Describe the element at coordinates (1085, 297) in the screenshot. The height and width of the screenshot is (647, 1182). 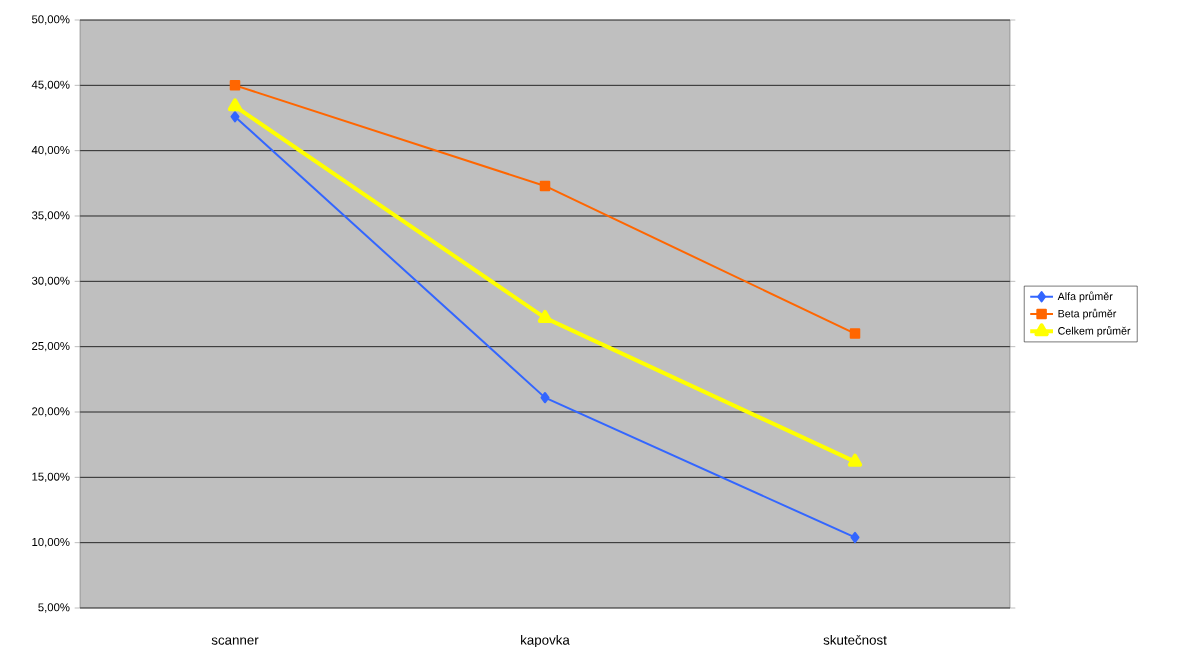
I see `legend-label: Alfa průměr` at that location.